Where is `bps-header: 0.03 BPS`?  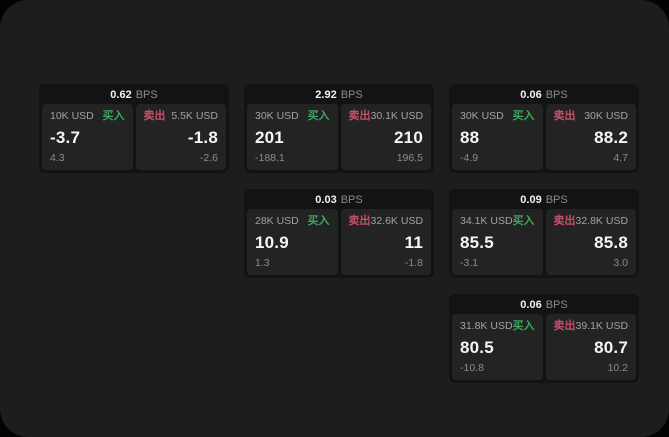
bps-header: 0.03 BPS is located at coordinates (339, 200).